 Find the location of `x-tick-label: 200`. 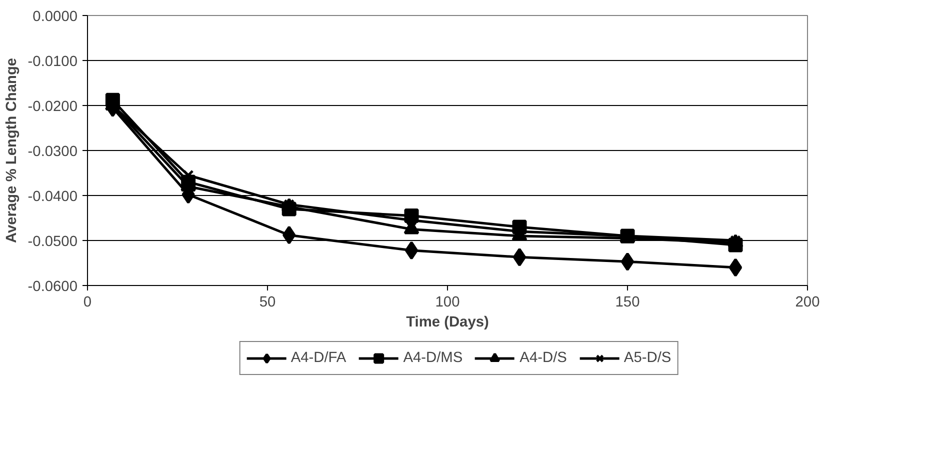

x-tick-label: 200 is located at coordinates (807, 302).